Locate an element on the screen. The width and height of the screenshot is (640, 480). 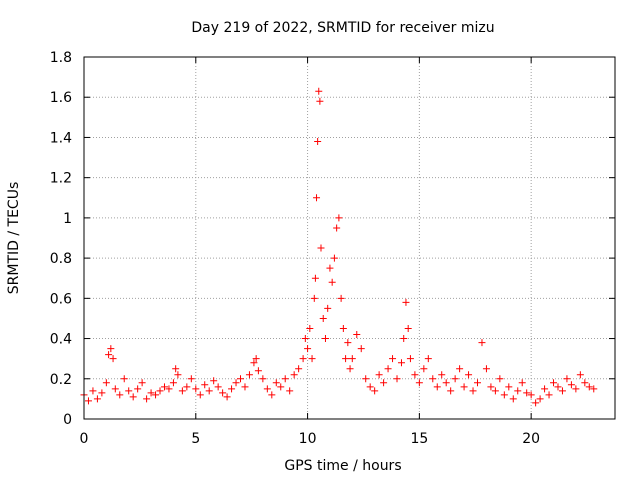
y-tick-label: 1.2 is located at coordinates (61, 179).